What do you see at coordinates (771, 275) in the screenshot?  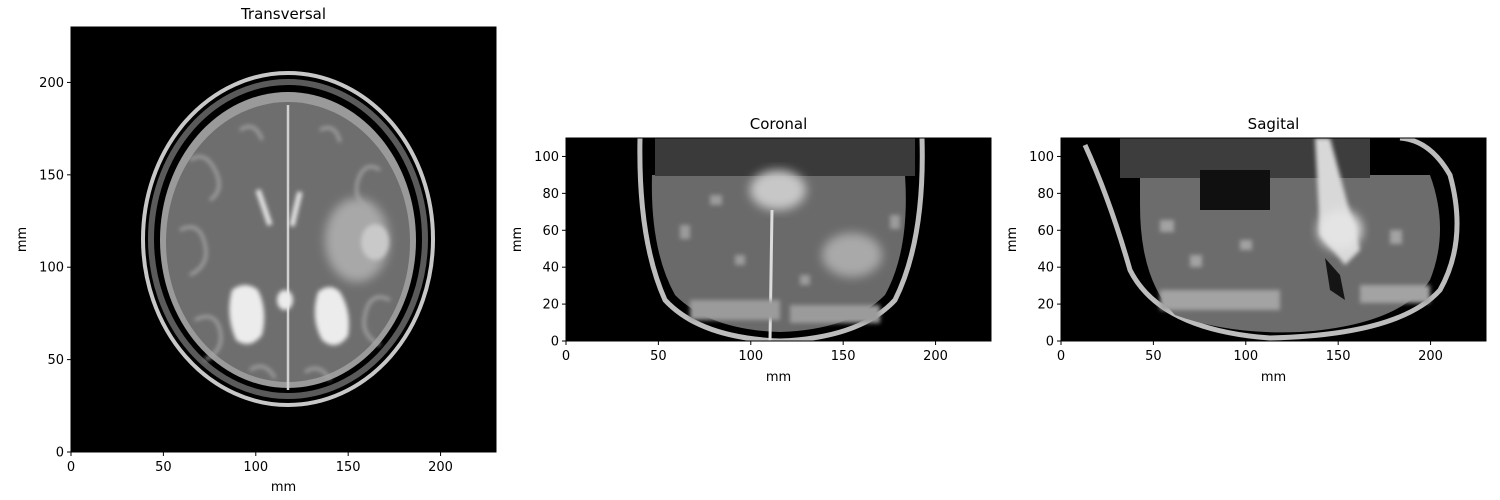 I see `midline-fissure` at bounding box center [771, 275].